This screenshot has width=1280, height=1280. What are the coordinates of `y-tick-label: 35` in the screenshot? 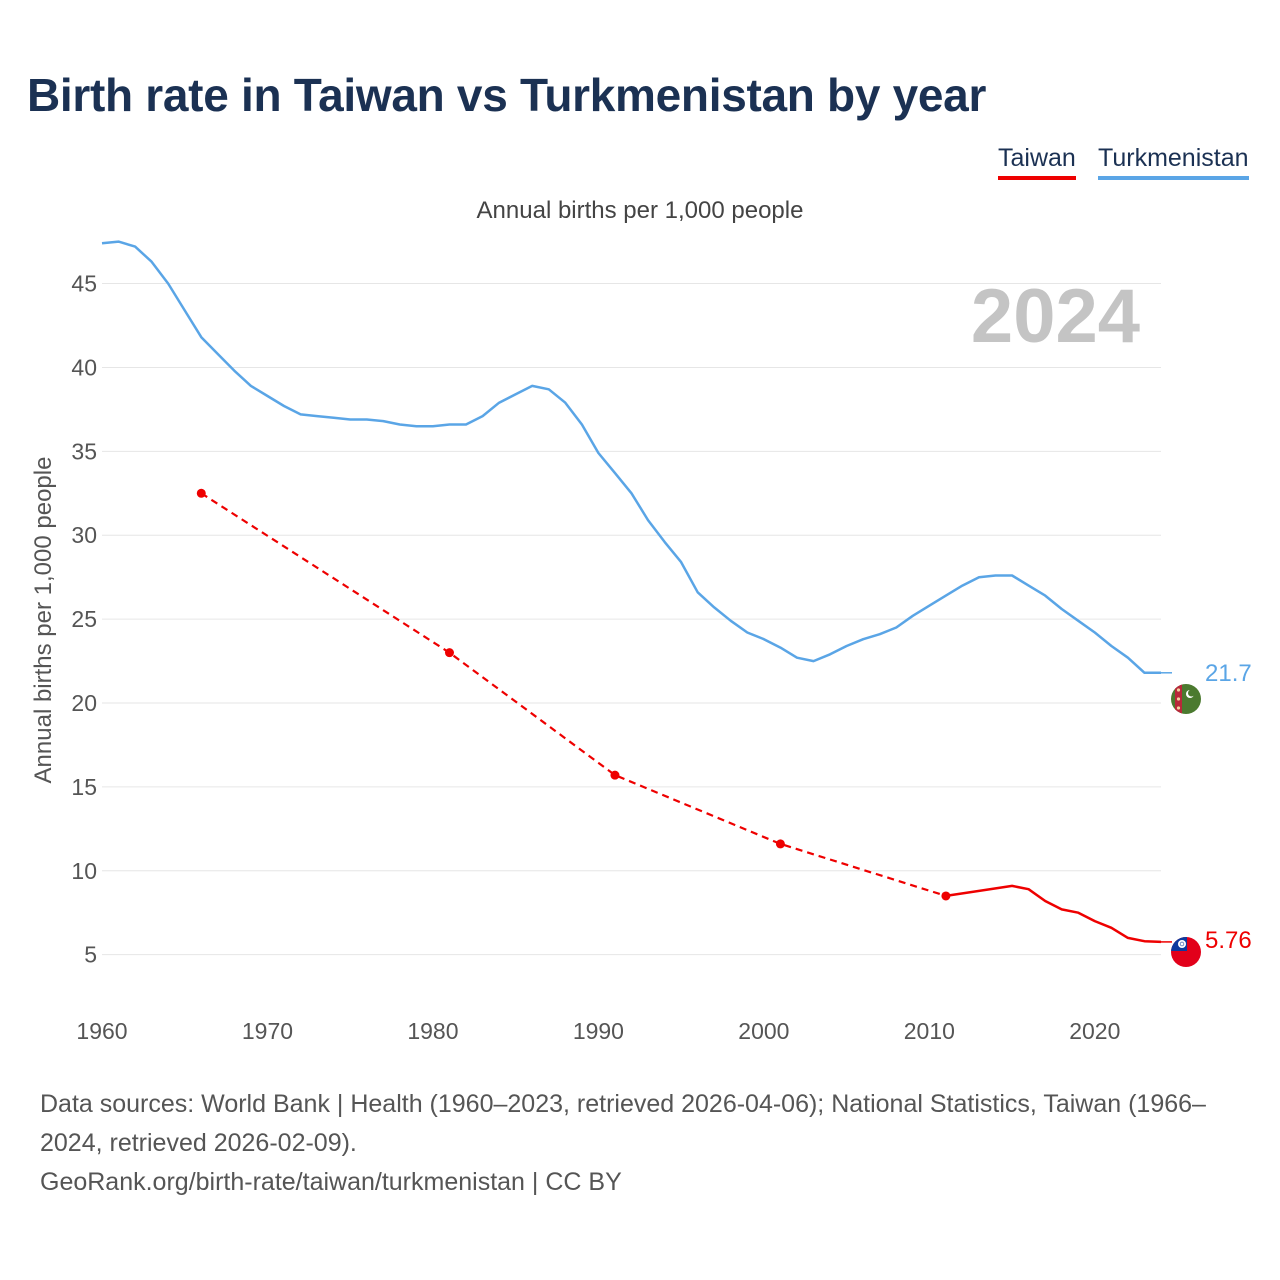 It's located at (84, 451).